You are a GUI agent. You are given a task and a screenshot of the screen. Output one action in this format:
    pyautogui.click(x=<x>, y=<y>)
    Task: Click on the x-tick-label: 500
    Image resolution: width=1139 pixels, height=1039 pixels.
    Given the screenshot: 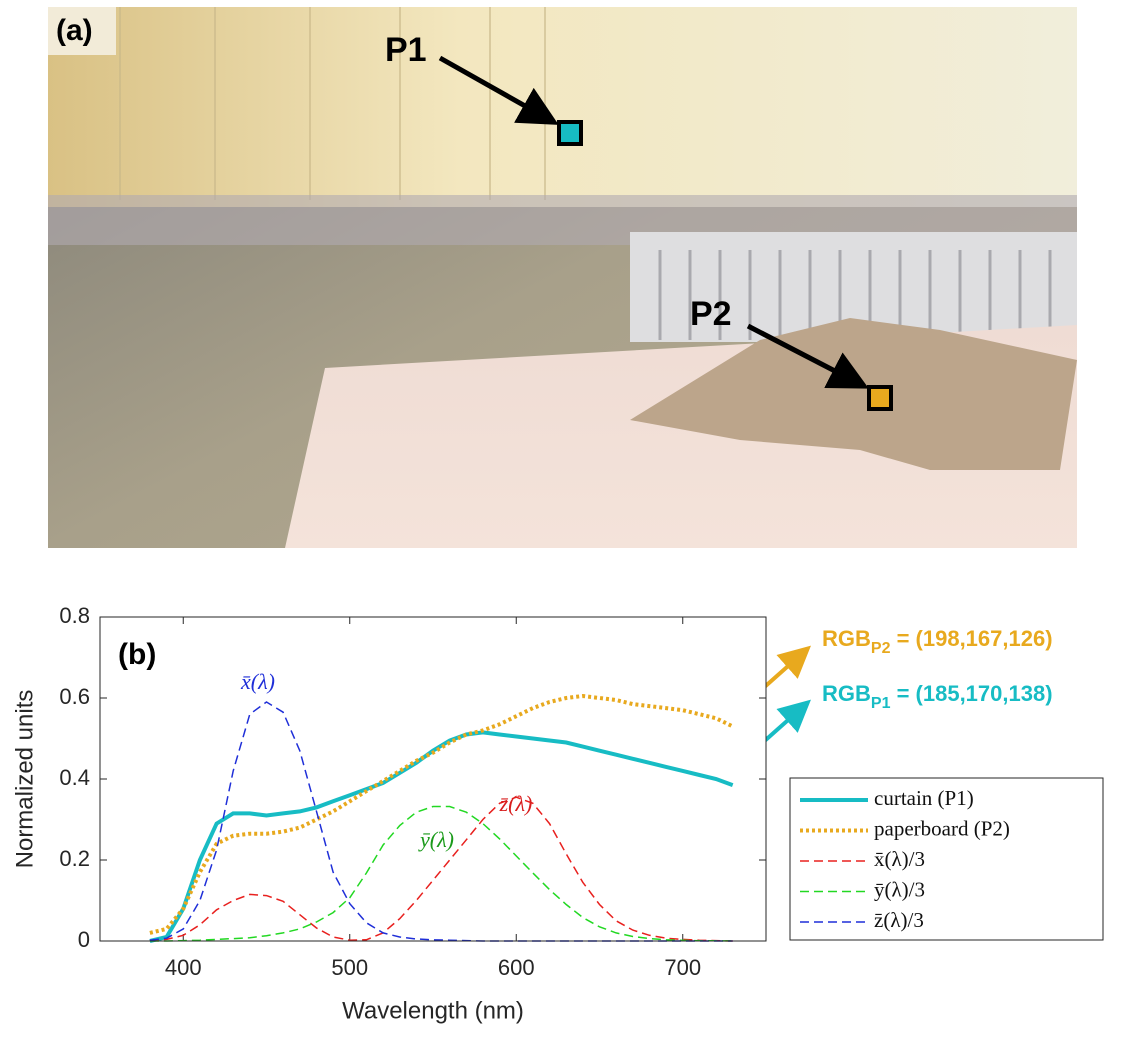 What is the action you would take?
    pyautogui.click(x=349, y=967)
    